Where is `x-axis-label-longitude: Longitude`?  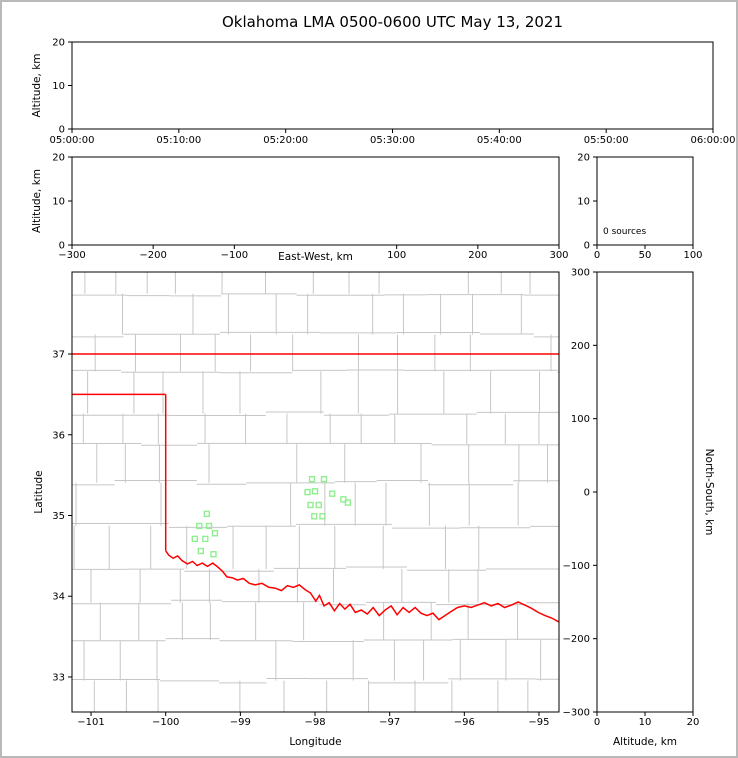
x-axis-label-longitude: Longitude is located at coordinates (315, 742).